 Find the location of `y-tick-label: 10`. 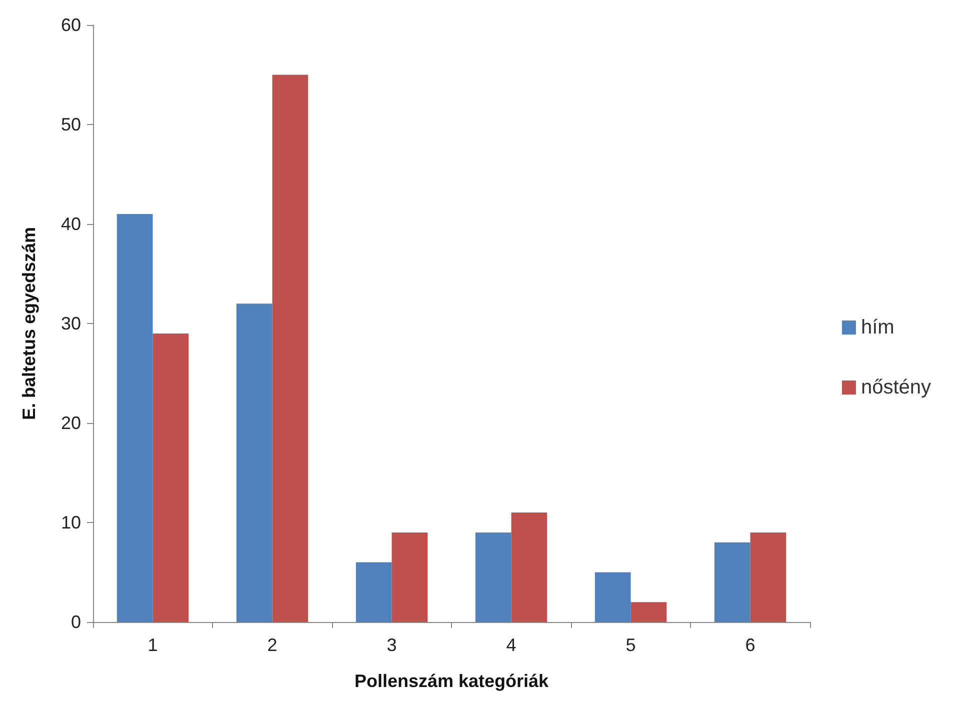

y-tick-label: 10 is located at coordinates (70, 522).